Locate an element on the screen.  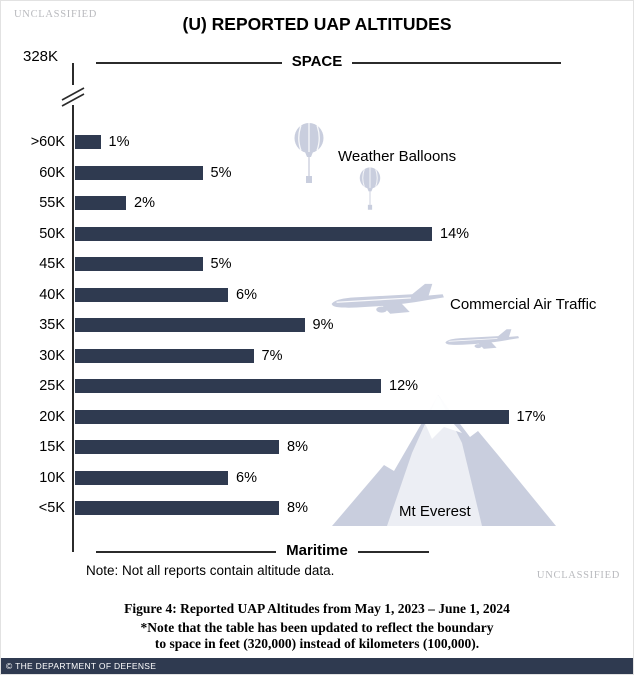
category-label: 15K is located at coordinates (52, 447).